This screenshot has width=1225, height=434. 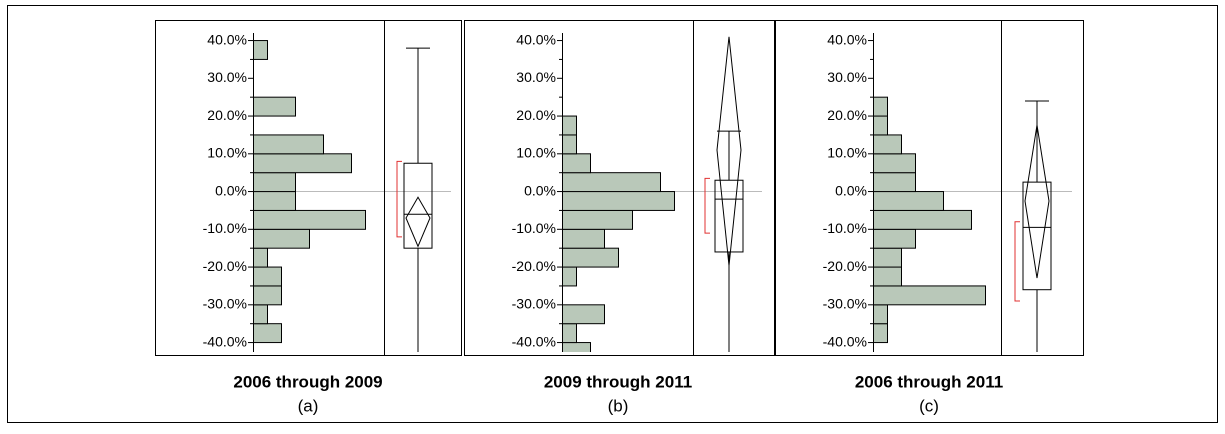 What do you see at coordinates (929, 405) in the screenshot?
I see `panel-label: (c)` at bounding box center [929, 405].